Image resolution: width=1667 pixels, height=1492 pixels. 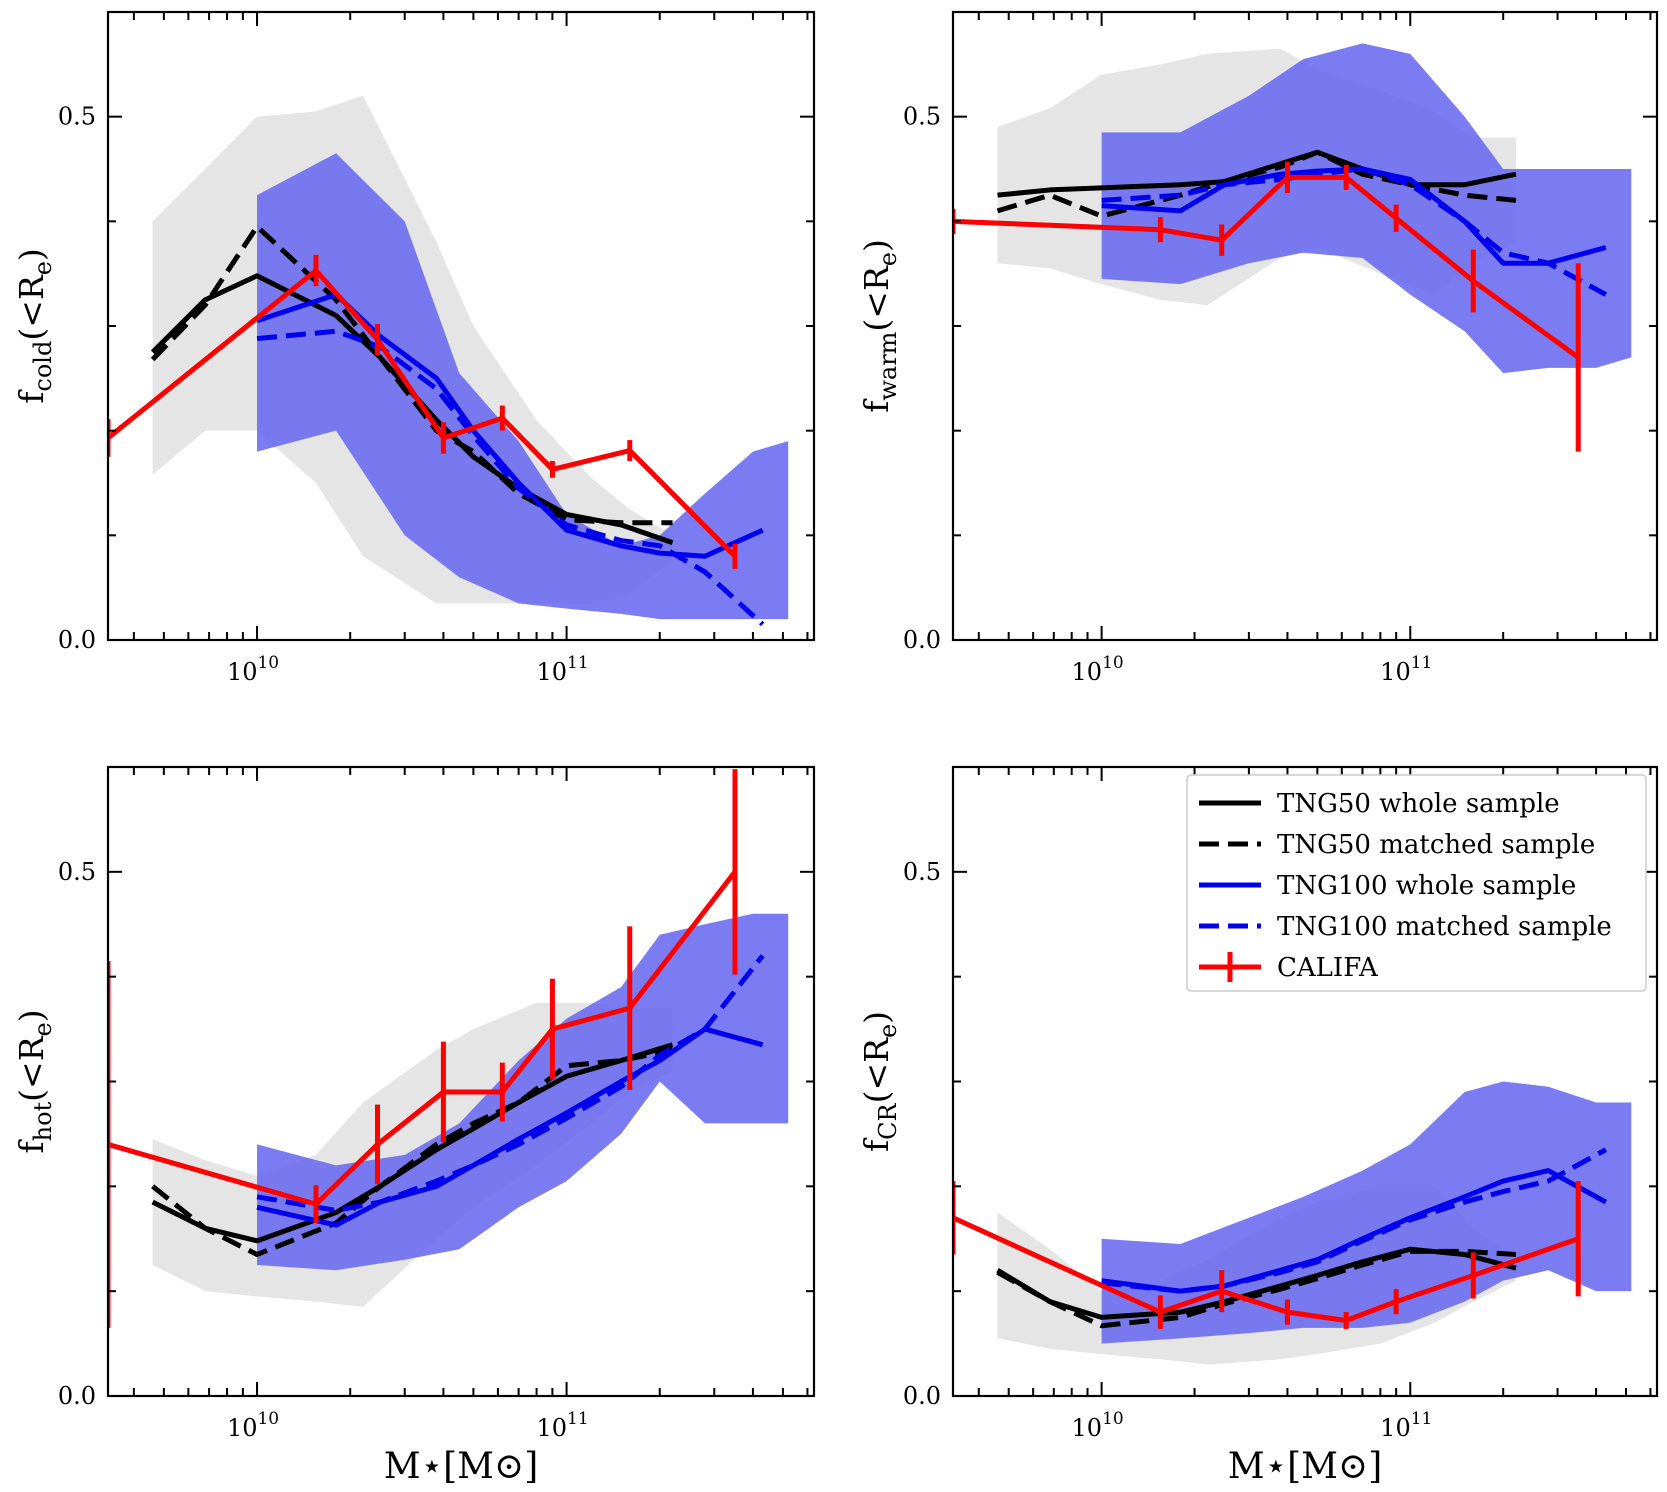 What do you see at coordinates (43, 1121) in the screenshot?
I see `y-label-sub: hot` at bounding box center [43, 1121].